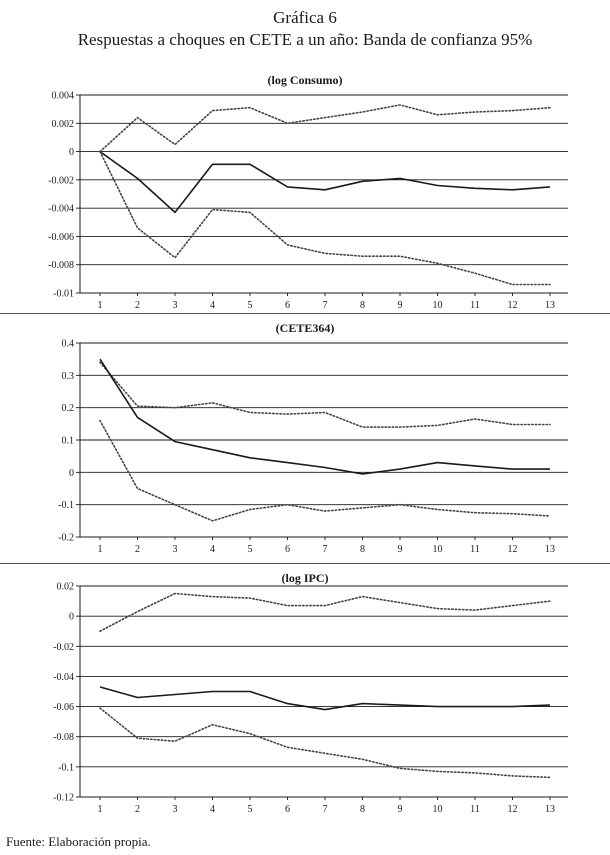 The width and height of the screenshot is (610, 855). What do you see at coordinates (78, 841) in the screenshot?
I see `figure-source: Fuente: Elaboración propia.` at bounding box center [78, 841].